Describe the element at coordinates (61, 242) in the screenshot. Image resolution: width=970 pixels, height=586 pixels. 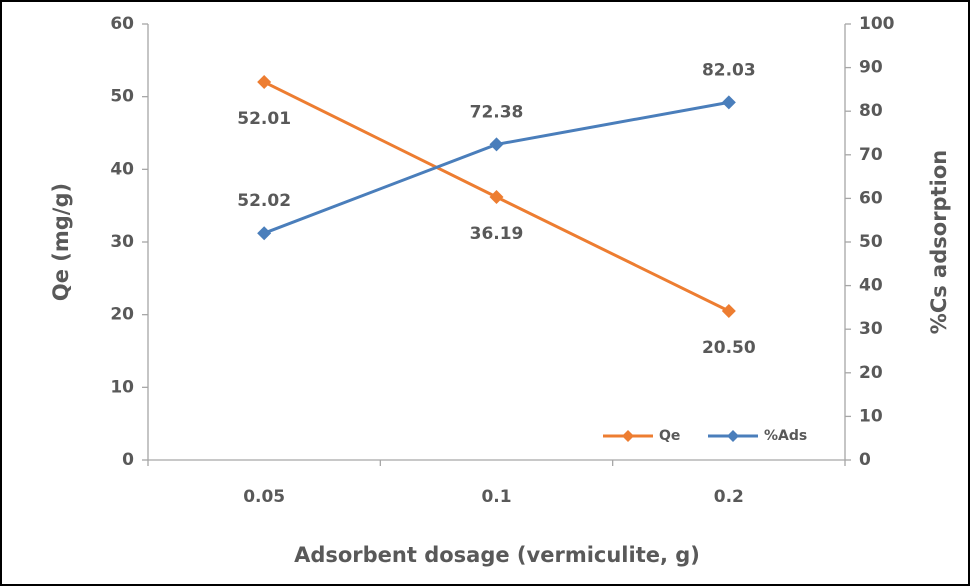
I see `y-axis-title: Qe (mg/g)` at that location.